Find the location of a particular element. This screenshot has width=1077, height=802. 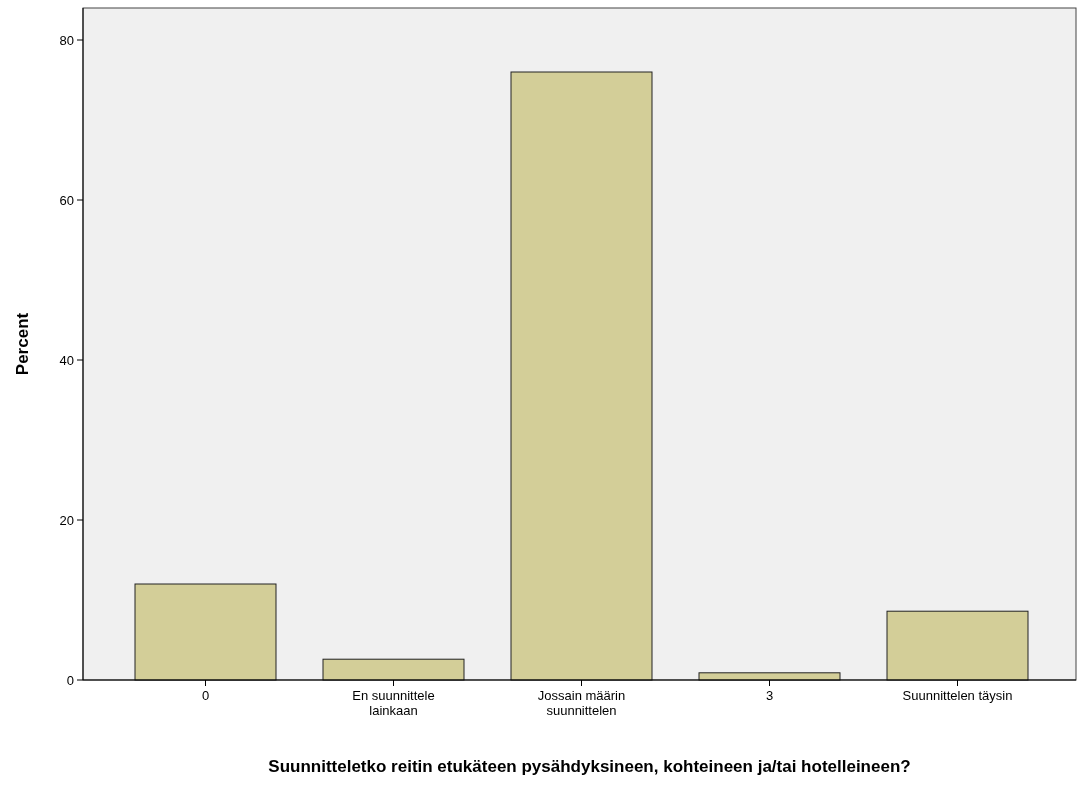

y-tick-label: 80 is located at coordinates (66, 40).